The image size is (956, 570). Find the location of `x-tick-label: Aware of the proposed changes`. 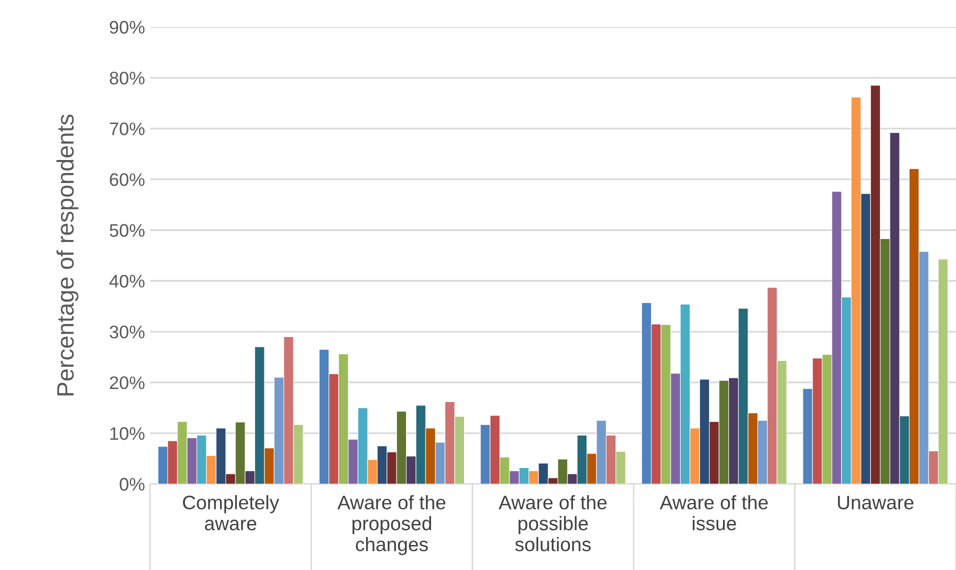

x-tick-label: Aware of the proposed changes is located at coordinates (391, 525).